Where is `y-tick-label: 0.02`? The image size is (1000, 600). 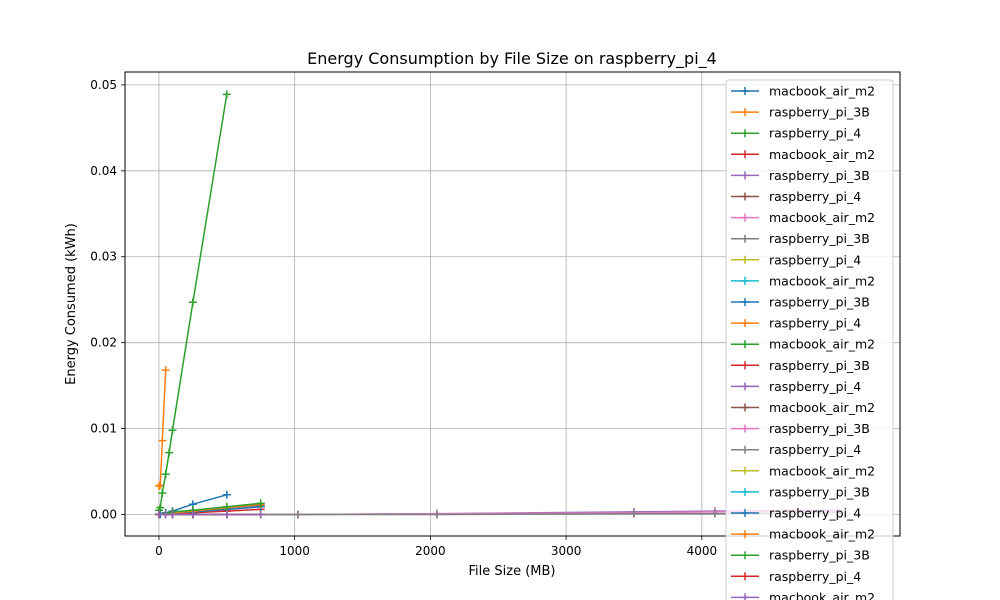 y-tick-label: 0.02 is located at coordinates (103, 343).